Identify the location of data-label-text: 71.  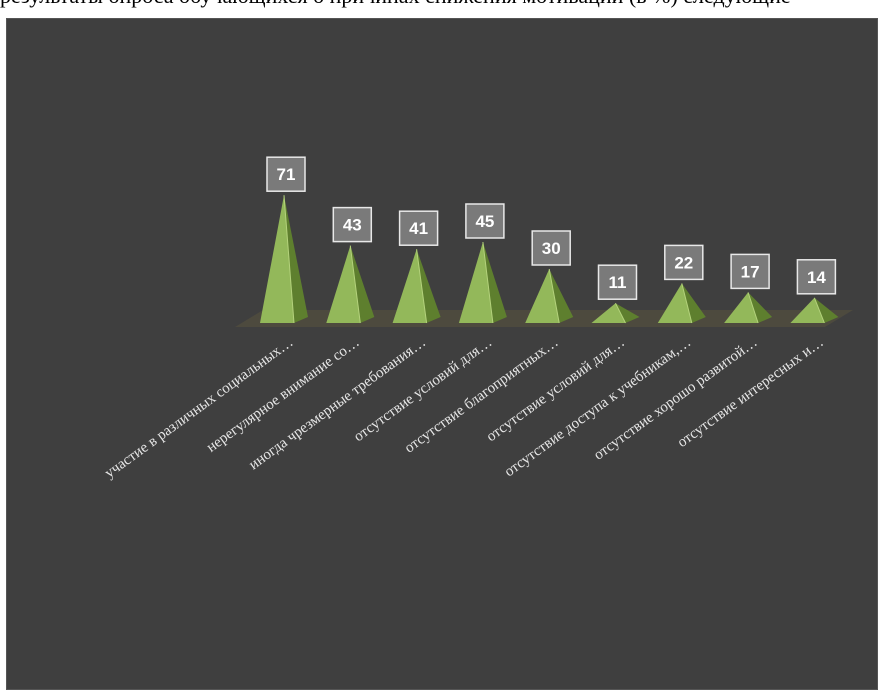
(286, 174).